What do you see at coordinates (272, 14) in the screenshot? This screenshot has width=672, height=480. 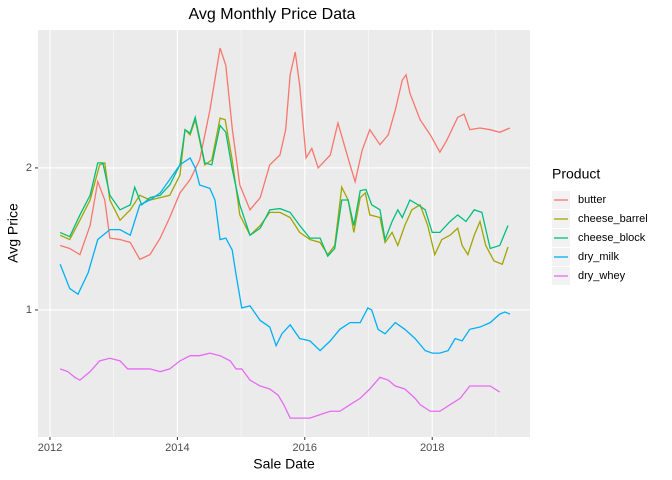 I see `chart-title: Avg Monthly Price Data` at bounding box center [272, 14].